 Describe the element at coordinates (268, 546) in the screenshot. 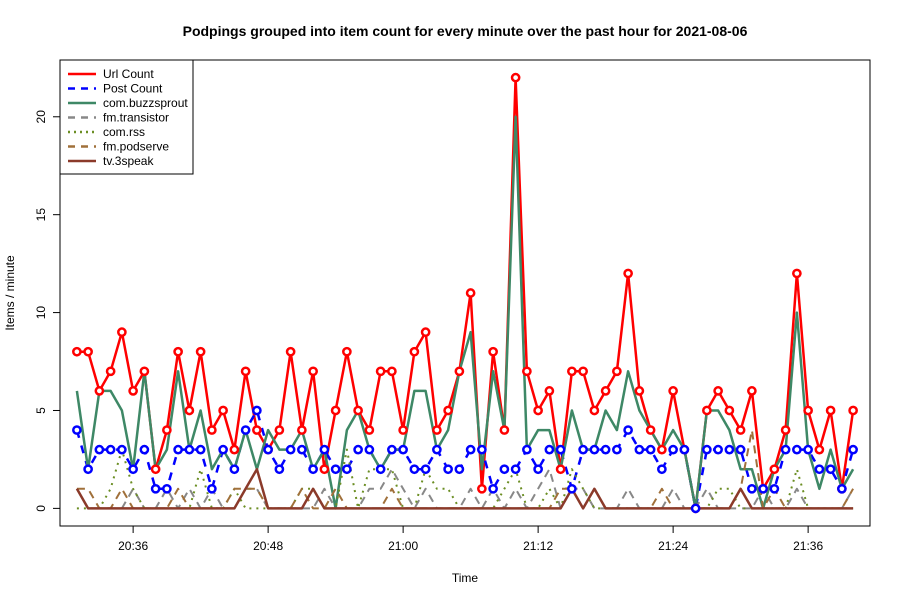

I see `x-tick-label: 20:48` at that location.